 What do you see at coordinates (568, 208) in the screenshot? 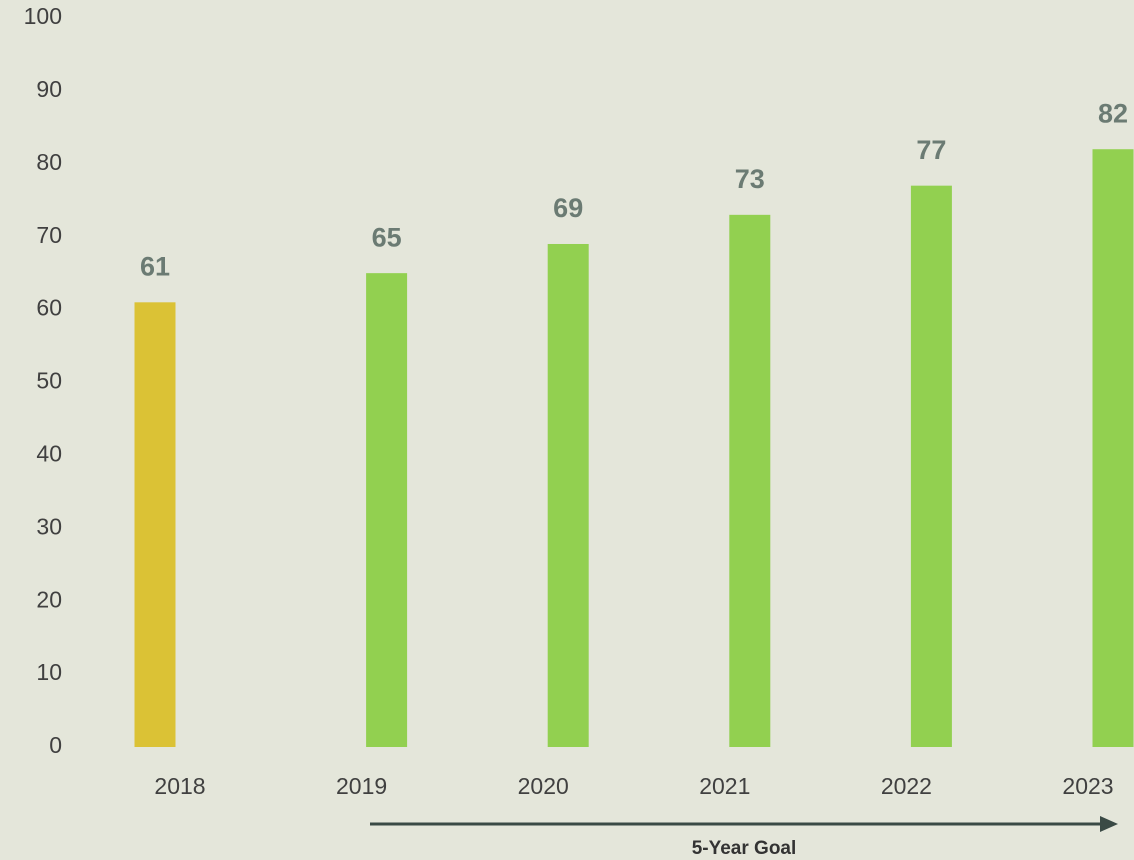
I see `value-label: 69` at bounding box center [568, 208].